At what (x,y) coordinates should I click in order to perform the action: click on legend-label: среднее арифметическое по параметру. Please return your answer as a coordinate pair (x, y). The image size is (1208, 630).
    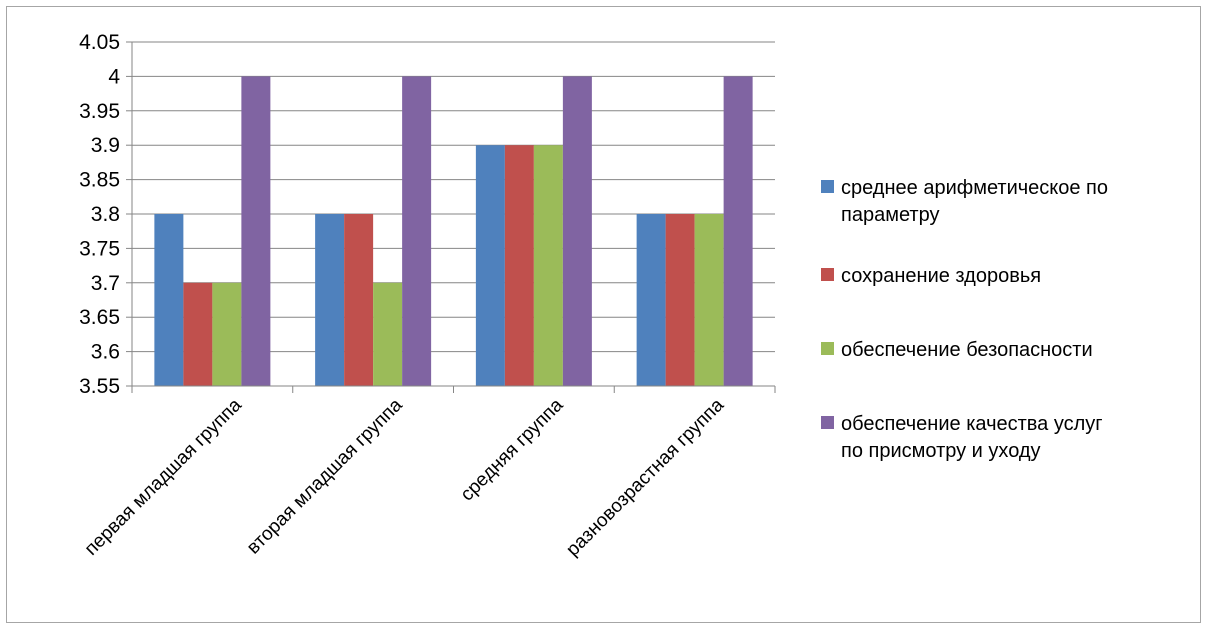
    Looking at the image, I should click on (974, 201).